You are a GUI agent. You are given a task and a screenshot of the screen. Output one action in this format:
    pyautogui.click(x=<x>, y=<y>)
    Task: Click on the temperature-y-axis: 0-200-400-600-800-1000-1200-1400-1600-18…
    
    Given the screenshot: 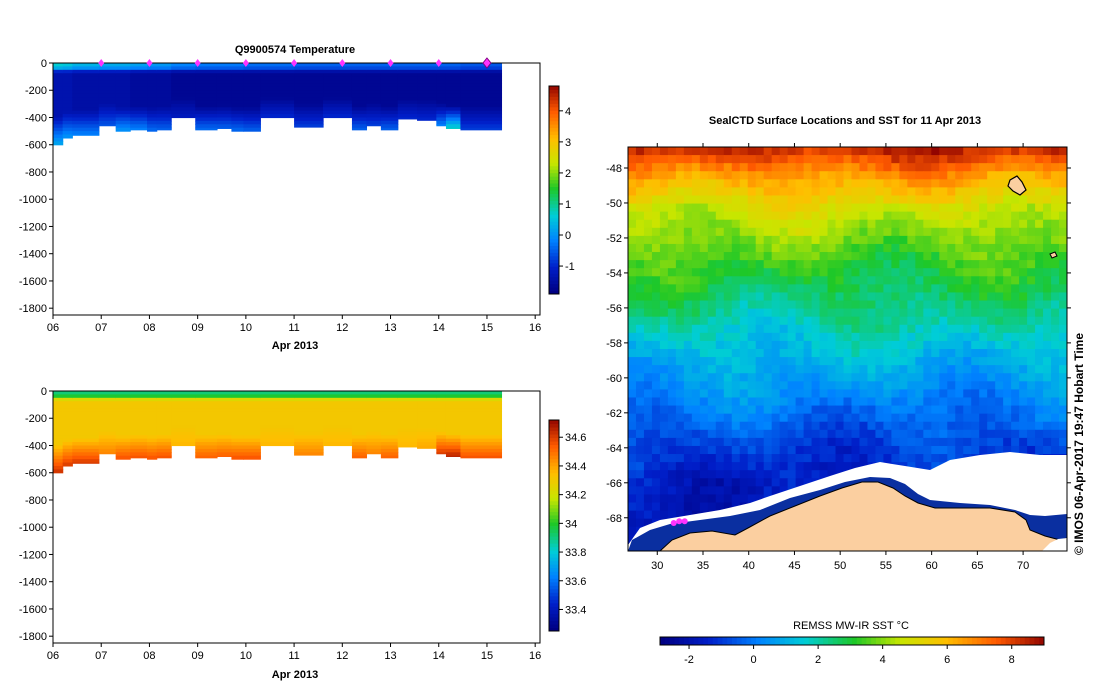 What is the action you would take?
    pyautogui.click(x=36, y=186)
    